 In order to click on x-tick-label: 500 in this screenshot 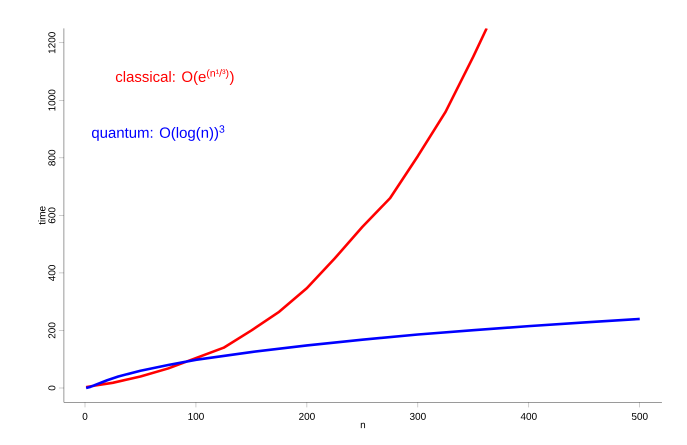, I will do `click(640, 416)`.